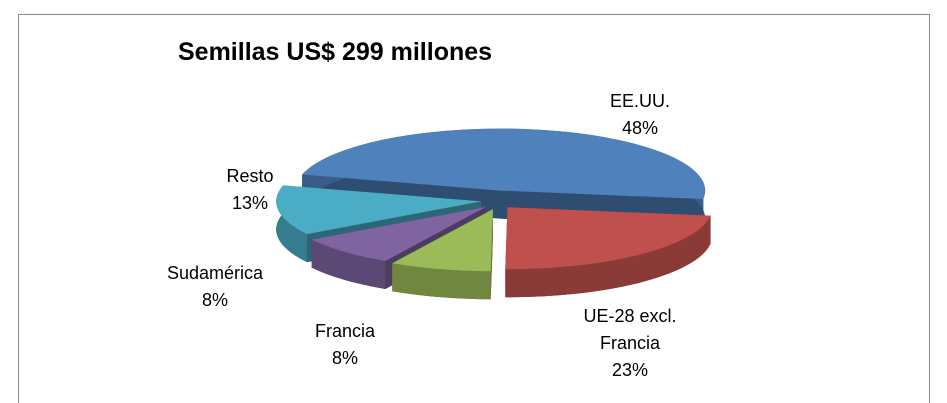  I want to click on category-label: UE-28 excl. Francia, so click(630, 329).